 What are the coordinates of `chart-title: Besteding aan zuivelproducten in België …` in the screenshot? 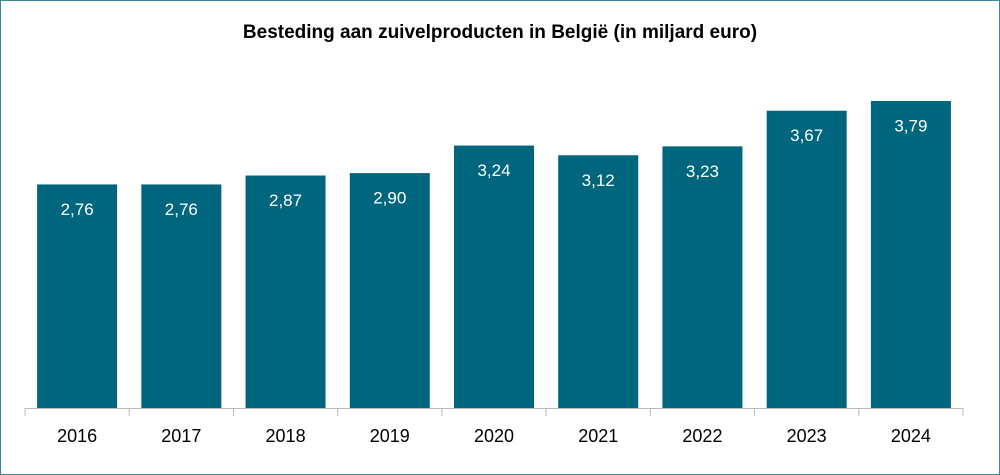 It's located at (500, 32).